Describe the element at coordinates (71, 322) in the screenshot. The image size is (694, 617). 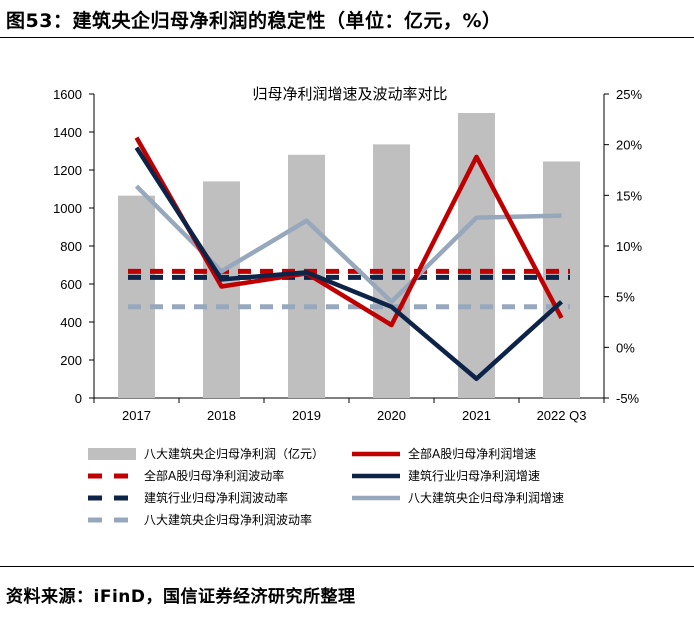
I see `left-tick-label: 400` at that location.